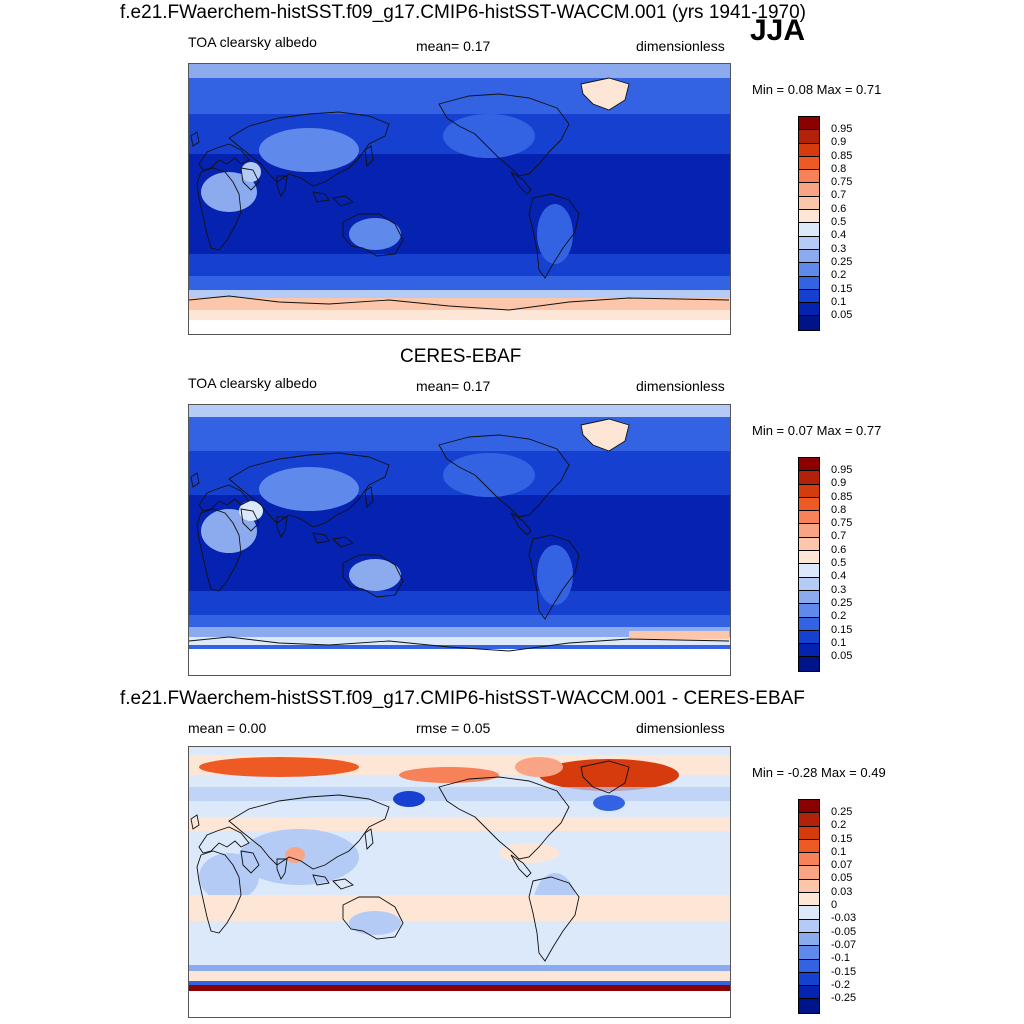 The width and height of the screenshot is (1024, 1024). Describe the element at coordinates (844, 944) in the screenshot. I see `colorbar-tick-label: -0.07` at that location.